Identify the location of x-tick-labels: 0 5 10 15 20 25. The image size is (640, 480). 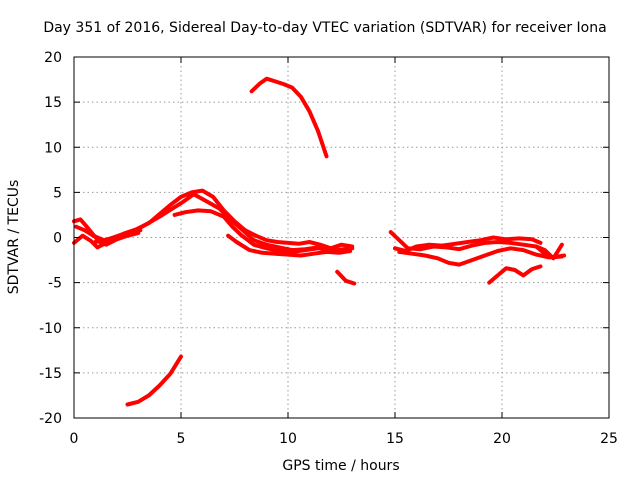
(344, 439).